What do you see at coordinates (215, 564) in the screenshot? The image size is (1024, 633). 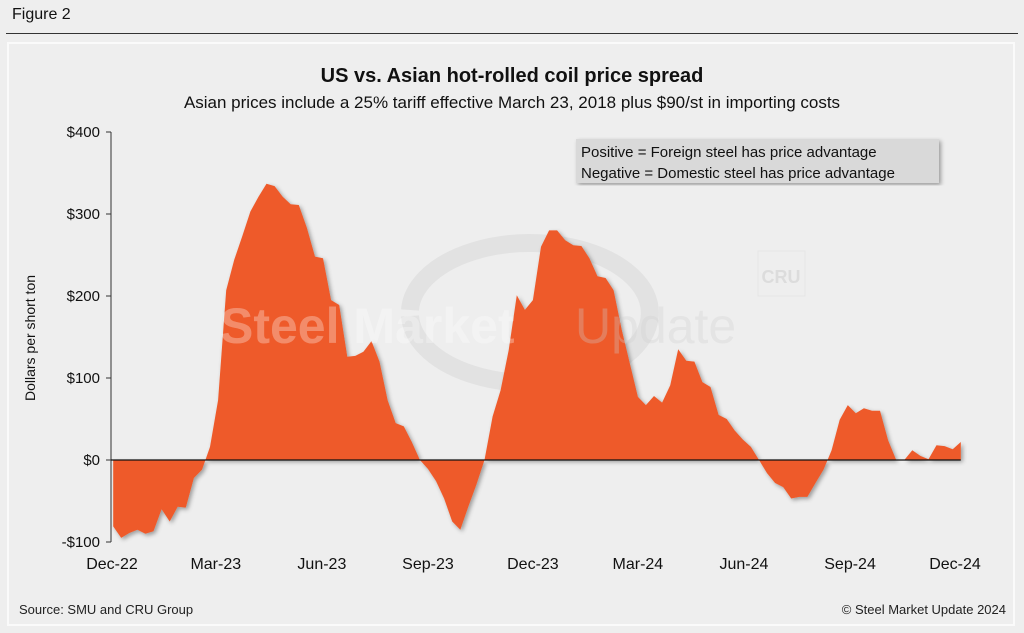 I see `x-tick-label: Mar-23` at bounding box center [215, 564].